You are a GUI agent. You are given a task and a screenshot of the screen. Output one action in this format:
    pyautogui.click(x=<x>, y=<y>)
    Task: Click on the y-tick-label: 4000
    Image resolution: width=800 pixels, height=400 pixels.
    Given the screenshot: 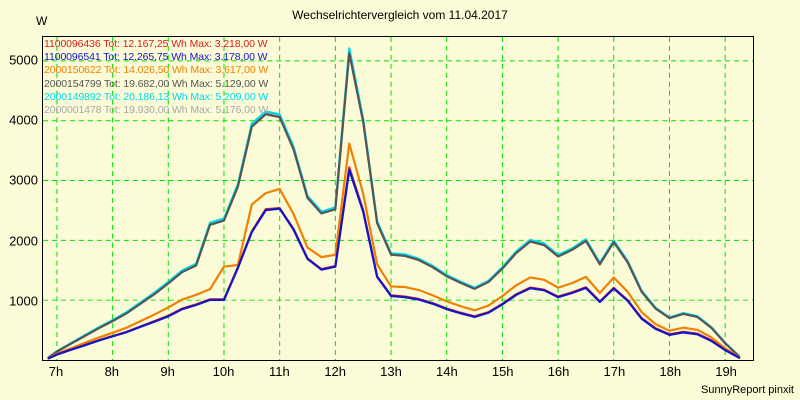 What is the action you would take?
    pyautogui.click(x=23, y=120)
    